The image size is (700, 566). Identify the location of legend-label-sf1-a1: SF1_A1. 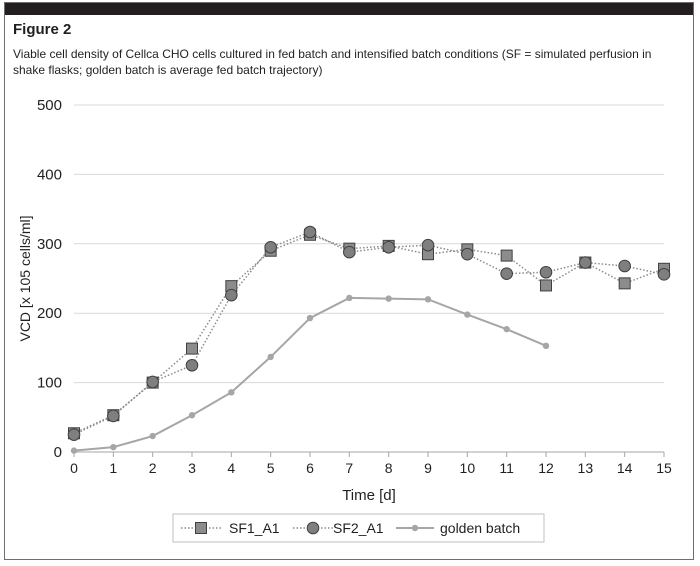
(254, 528).